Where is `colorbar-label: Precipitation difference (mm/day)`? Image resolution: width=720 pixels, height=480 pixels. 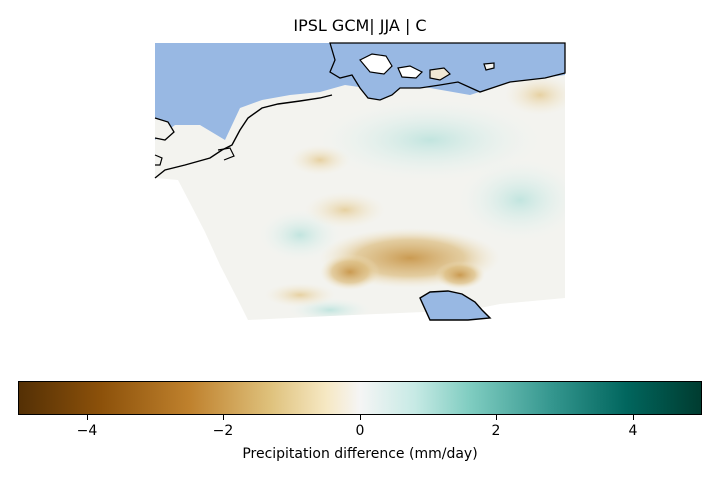 colorbar-label: Precipitation difference (mm/day) is located at coordinates (360, 454).